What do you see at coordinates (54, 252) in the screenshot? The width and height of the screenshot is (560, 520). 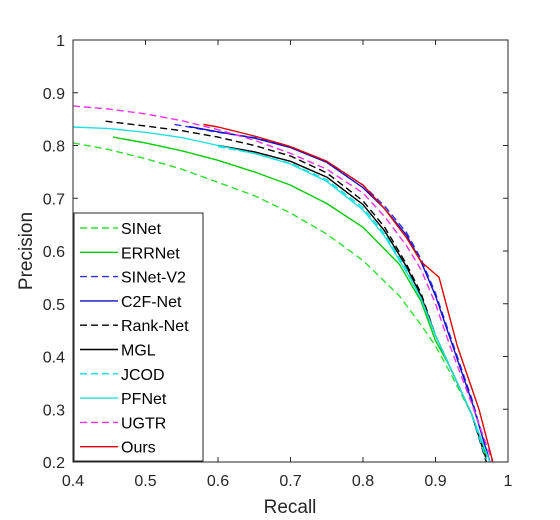 I see `y-tick-label: 0.6` at bounding box center [54, 252].